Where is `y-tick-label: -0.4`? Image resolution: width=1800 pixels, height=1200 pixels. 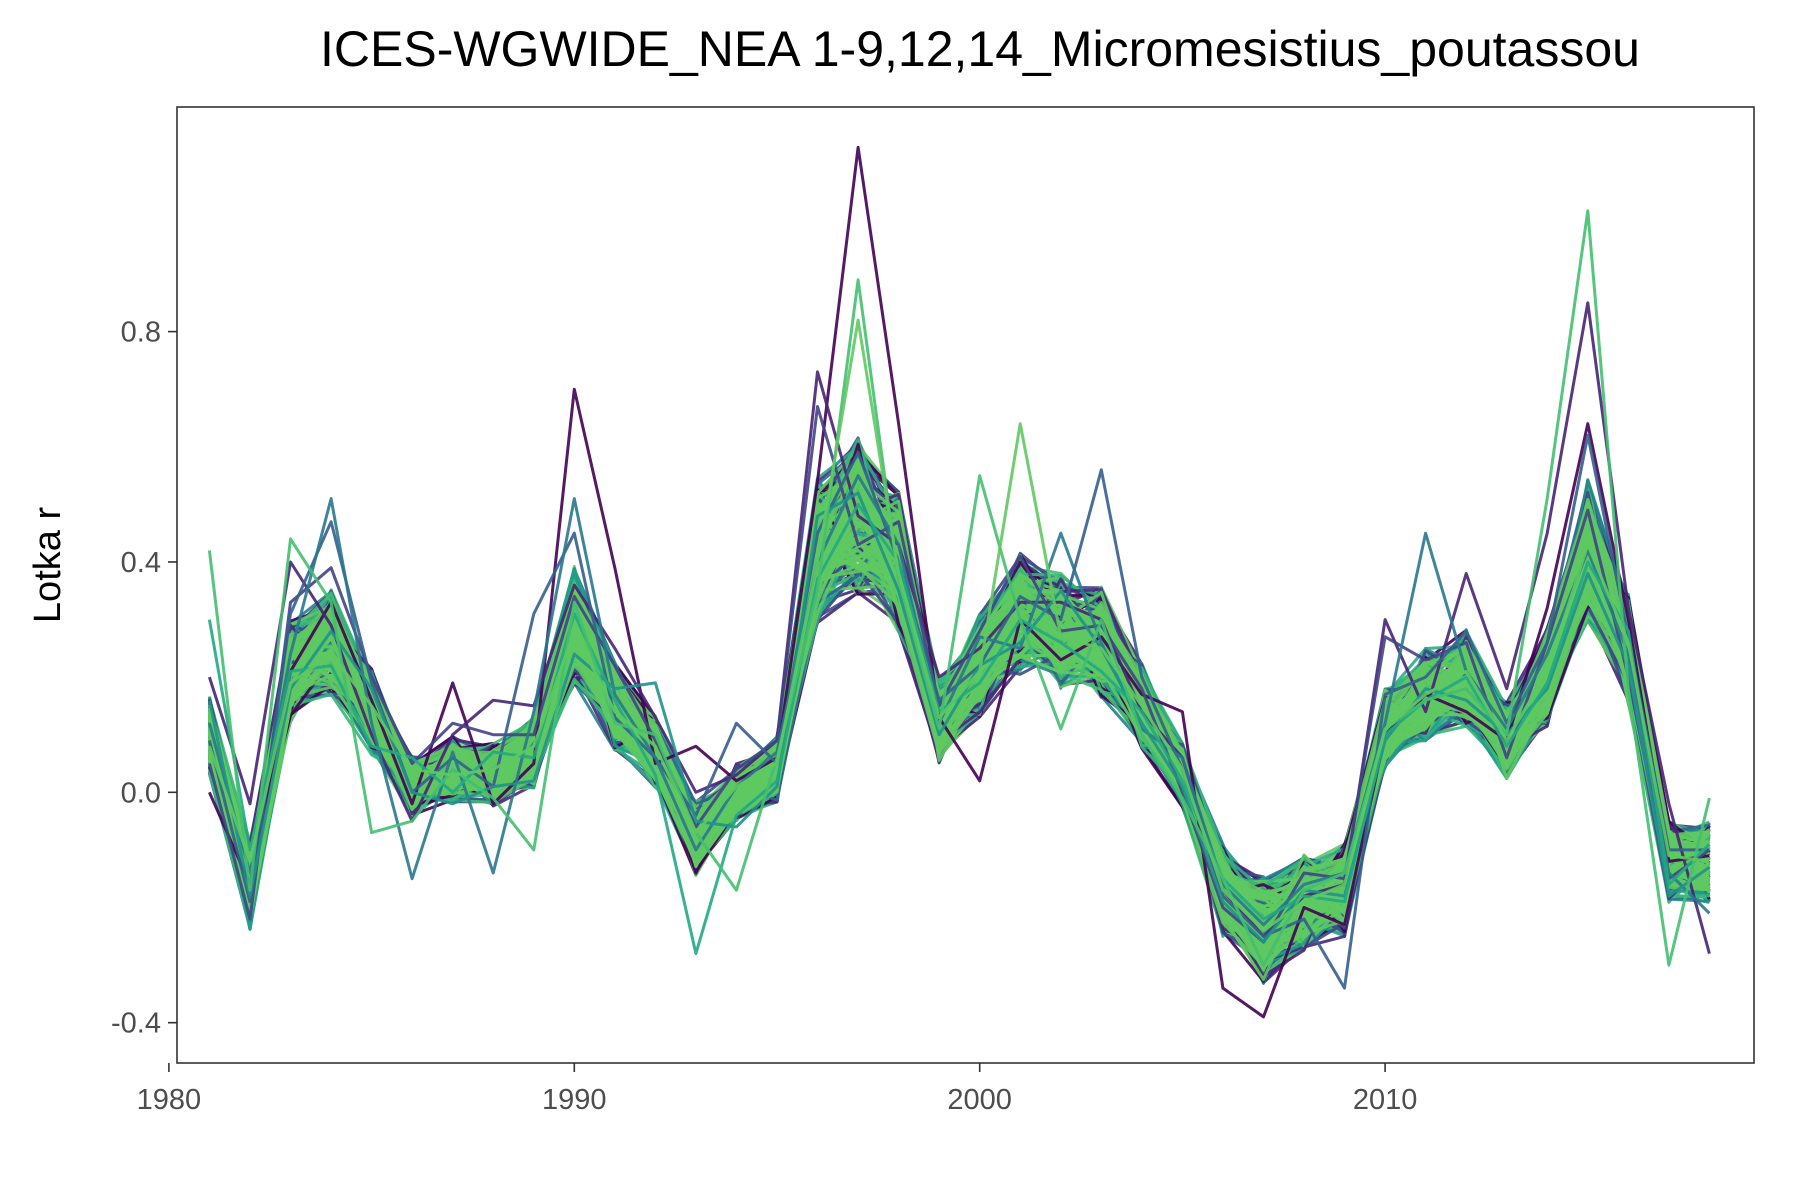
y-tick-label: -0.4 is located at coordinates (136, 1024).